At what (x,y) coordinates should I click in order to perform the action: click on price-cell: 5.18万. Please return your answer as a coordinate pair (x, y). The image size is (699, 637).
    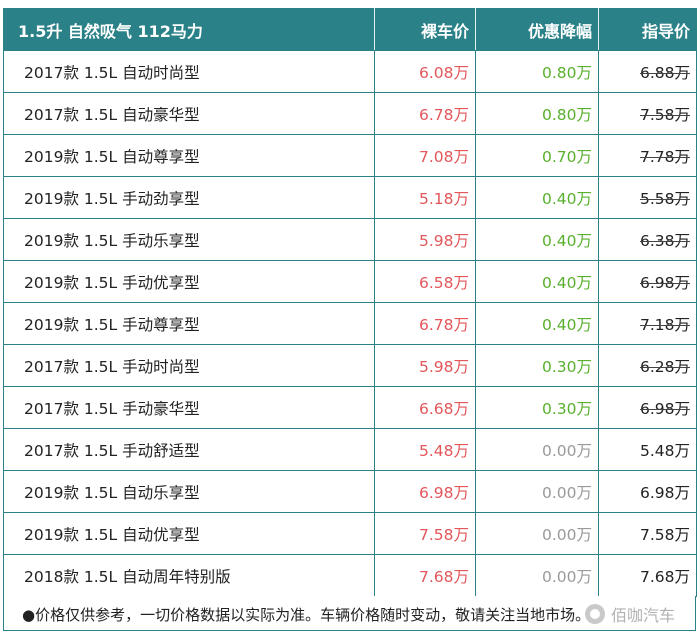
    Looking at the image, I should click on (425, 197).